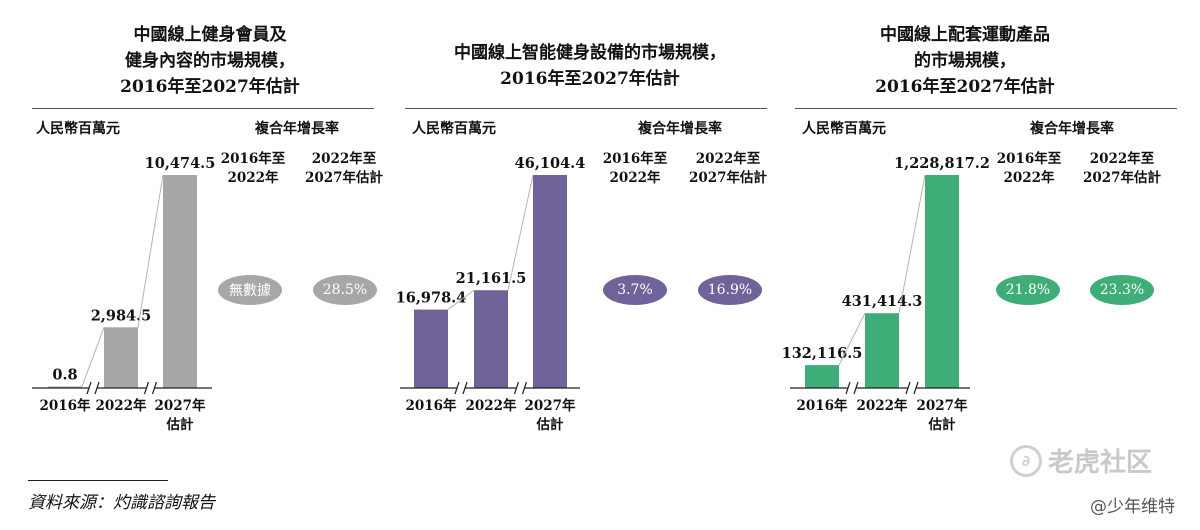  I want to click on cagr-badge-2: 28.5%, so click(345, 290).